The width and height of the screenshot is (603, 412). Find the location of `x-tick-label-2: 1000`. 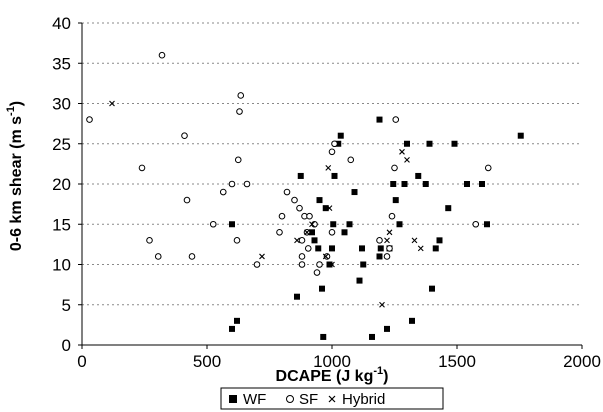

x-tick-label-2: 1000 is located at coordinates (332, 361).